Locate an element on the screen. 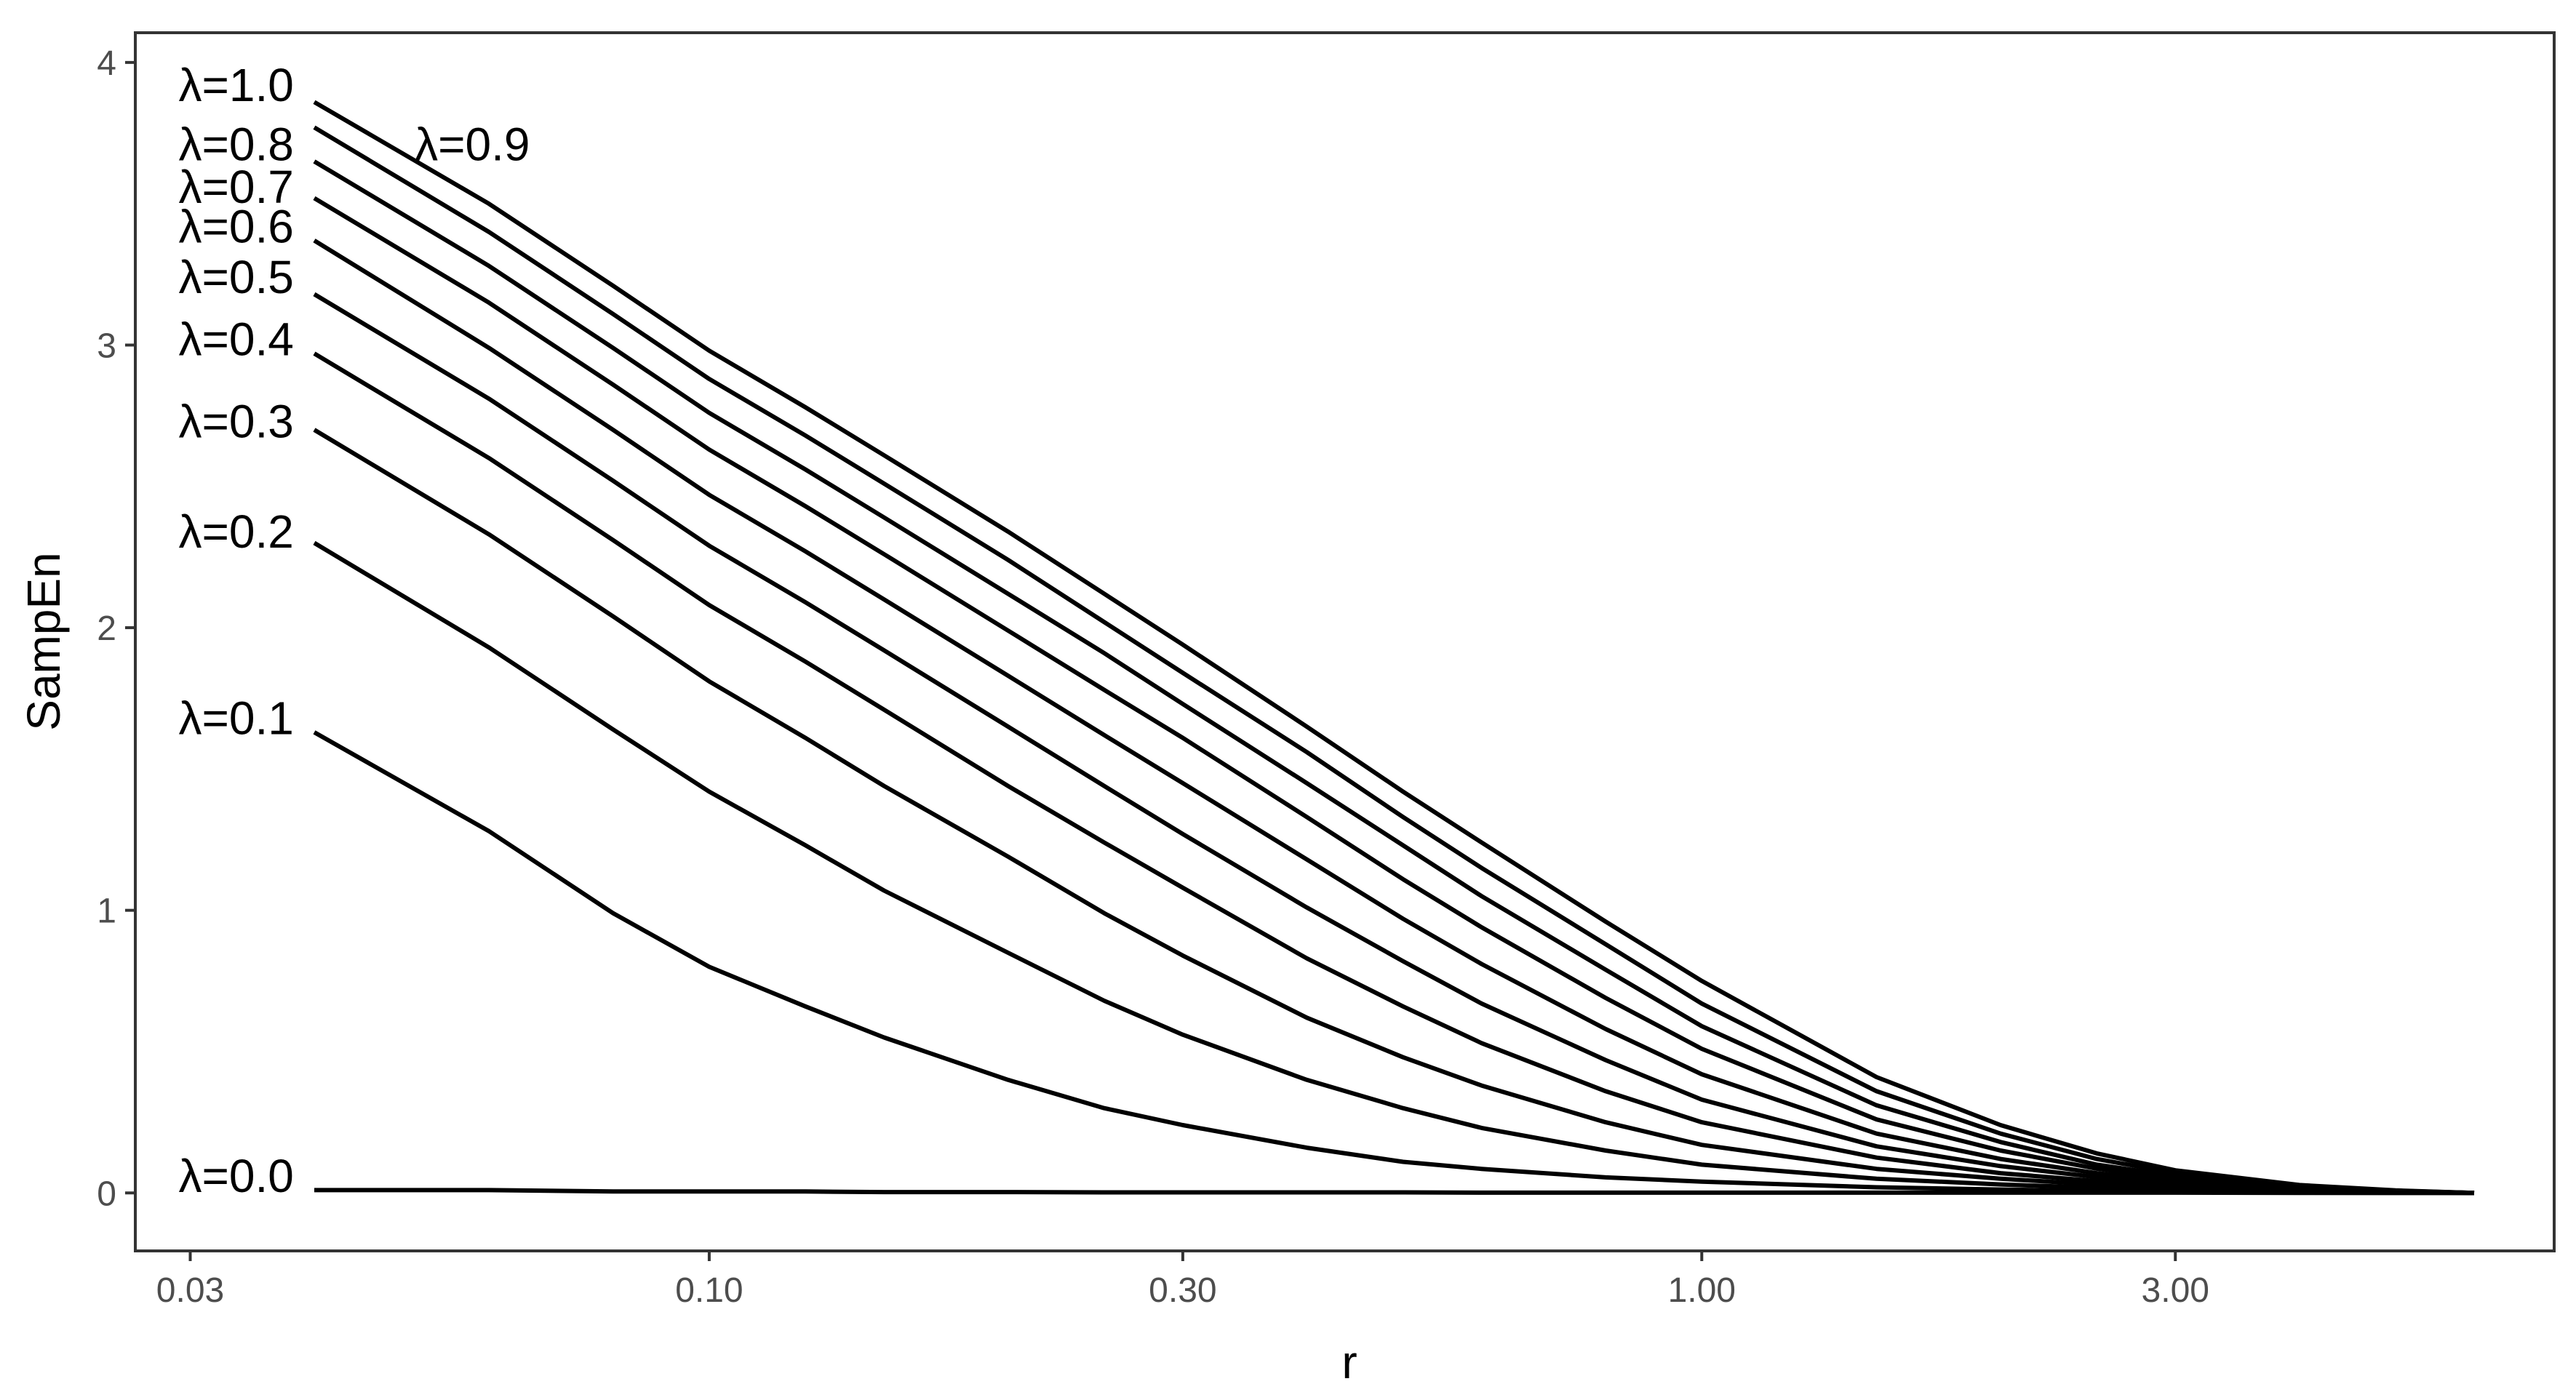  x-axis: 0.03 0.10 0.30 1.00 3.00 is located at coordinates (1182, 1280).